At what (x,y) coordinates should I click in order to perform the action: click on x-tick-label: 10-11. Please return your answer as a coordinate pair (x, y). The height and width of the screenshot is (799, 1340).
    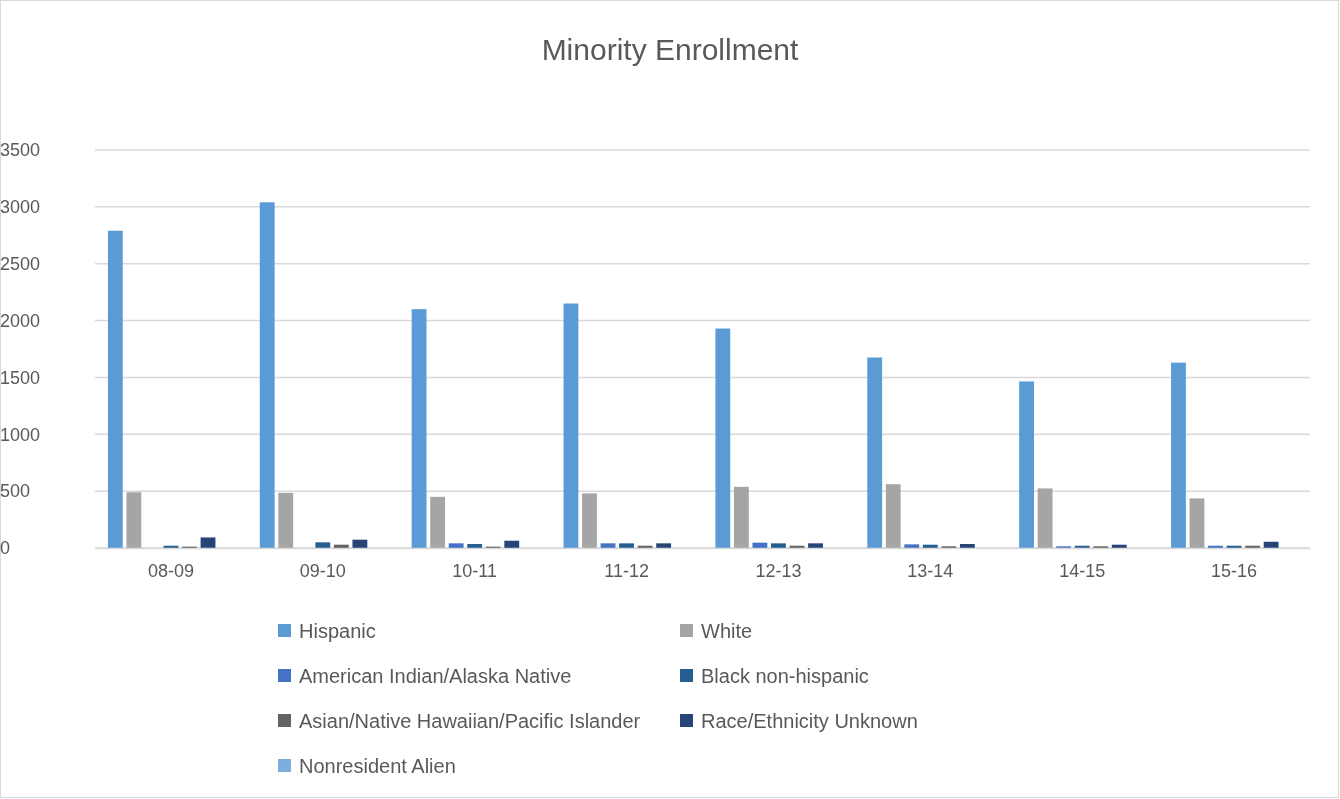
    Looking at the image, I should click on (475, 570).